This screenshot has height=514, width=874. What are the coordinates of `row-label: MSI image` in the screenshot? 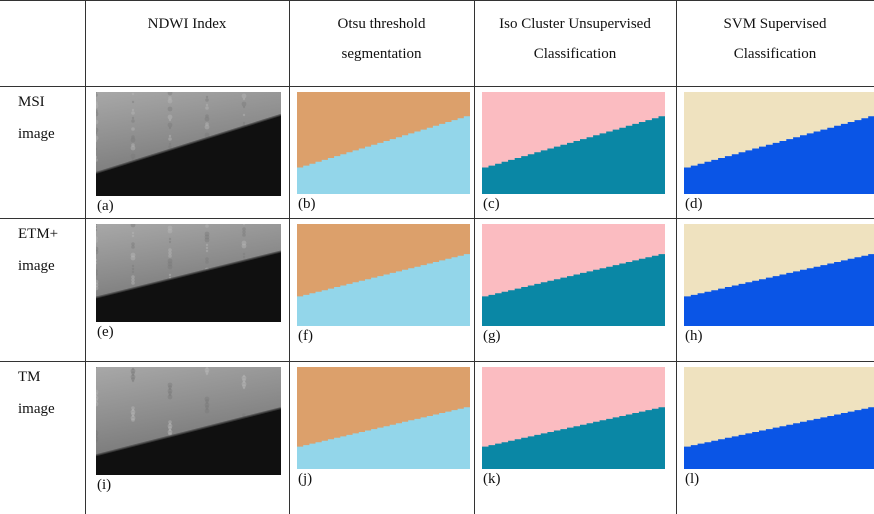 It's located at (36, 118).